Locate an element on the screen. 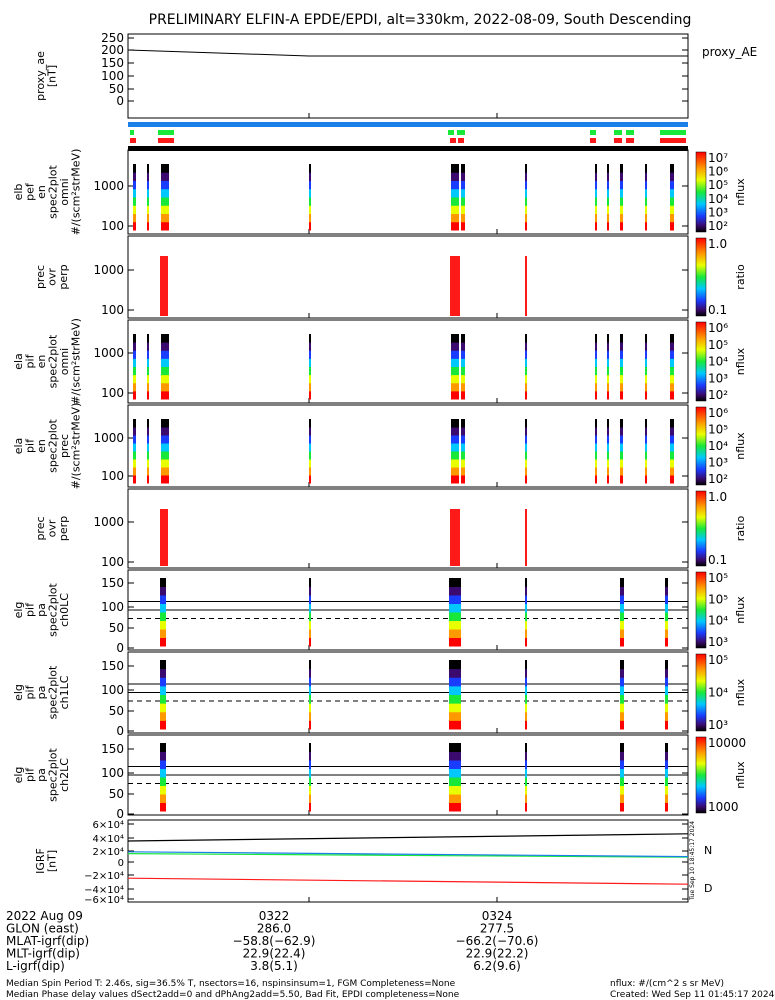 Image resolution: width=775 pixels, height=1000 pixels. ytick-label: 4×10⁴ is located at coordinates (108, 839).